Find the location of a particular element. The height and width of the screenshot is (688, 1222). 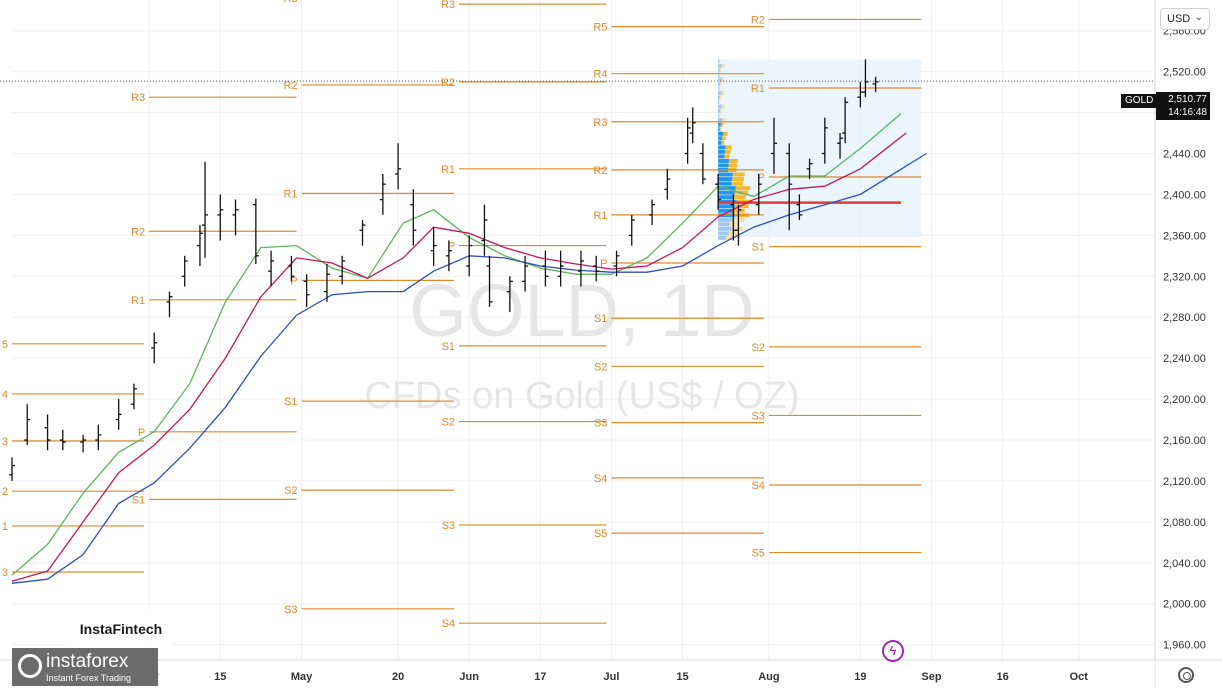

time-tick-label: 19 is located at coordinates (860, 677).